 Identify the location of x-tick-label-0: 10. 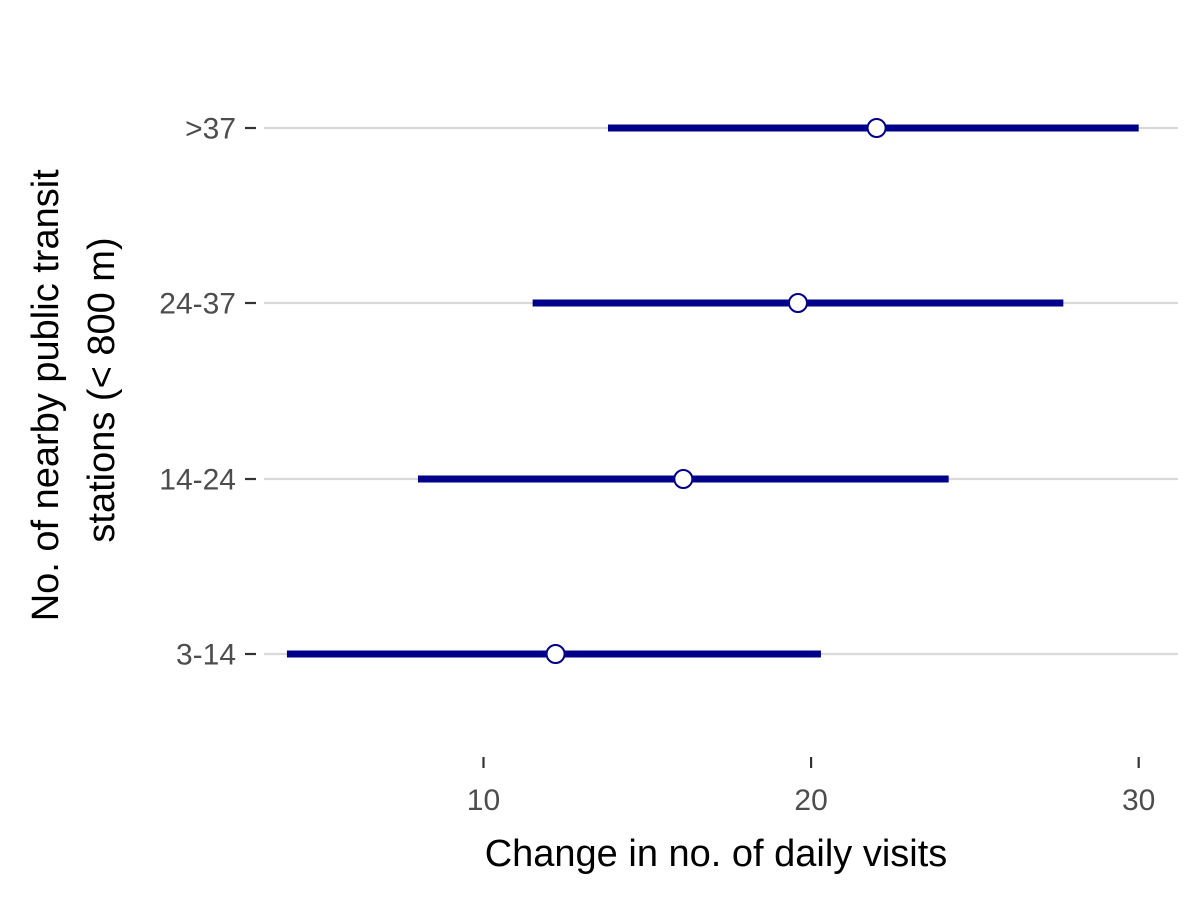
(483, 800).